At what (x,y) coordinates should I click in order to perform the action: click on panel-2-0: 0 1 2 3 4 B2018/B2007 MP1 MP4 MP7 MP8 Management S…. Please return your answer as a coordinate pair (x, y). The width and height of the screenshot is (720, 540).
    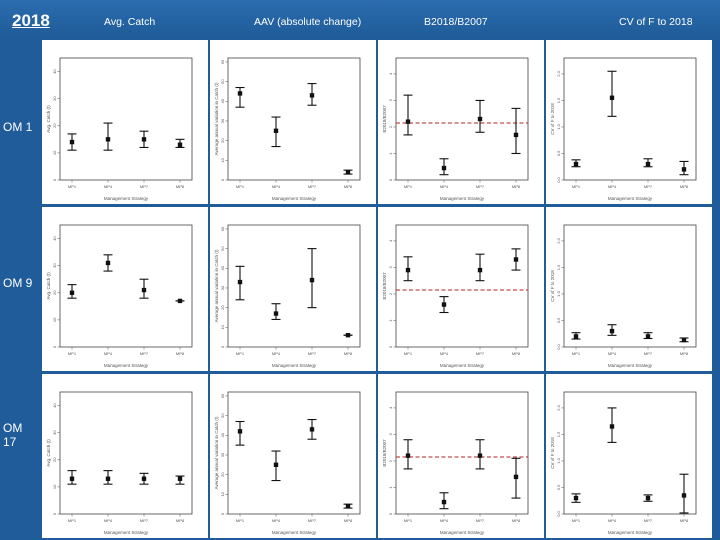
    Looking at the image, I should click on (461, 122).